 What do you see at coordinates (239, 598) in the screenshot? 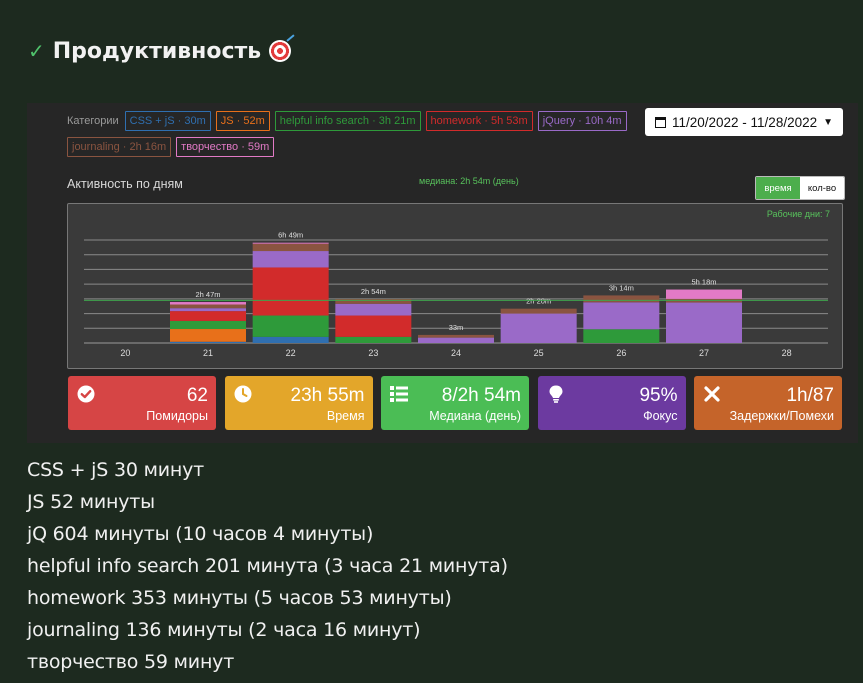
I see `note-line: homework 353 минуты (5 часов 53 минуты)` at bounding box center [239, 598].